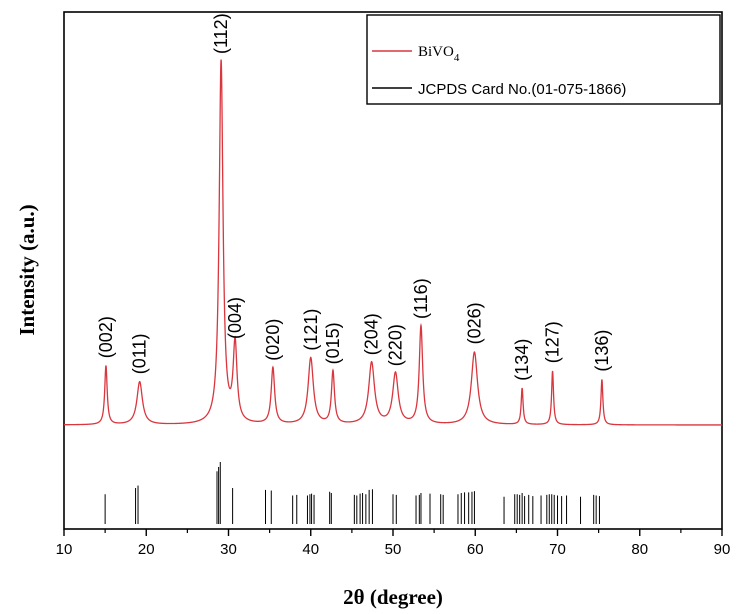 The width and height of the screenshot is (736, 614). What do you see at coordinates (228, 549) in the screenshot?
I see `x-tick-label: 30` at bounding box center [228, 549].